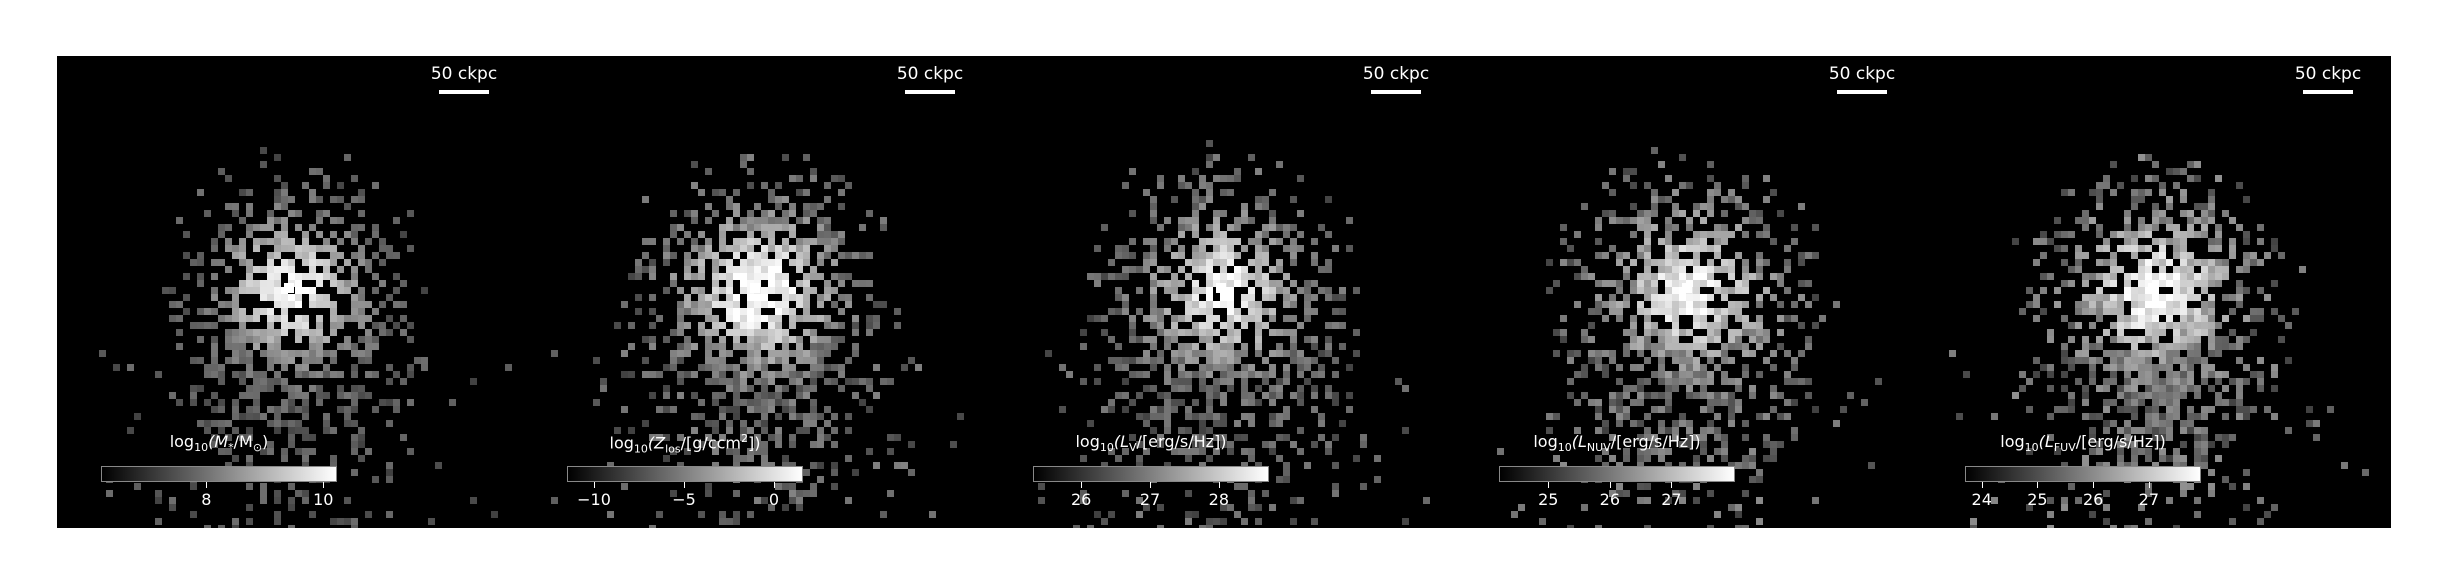  Describe the element at coordinates (1981, 499) in the screenshot. I see `colorbar-tick-label: 24` at that location.